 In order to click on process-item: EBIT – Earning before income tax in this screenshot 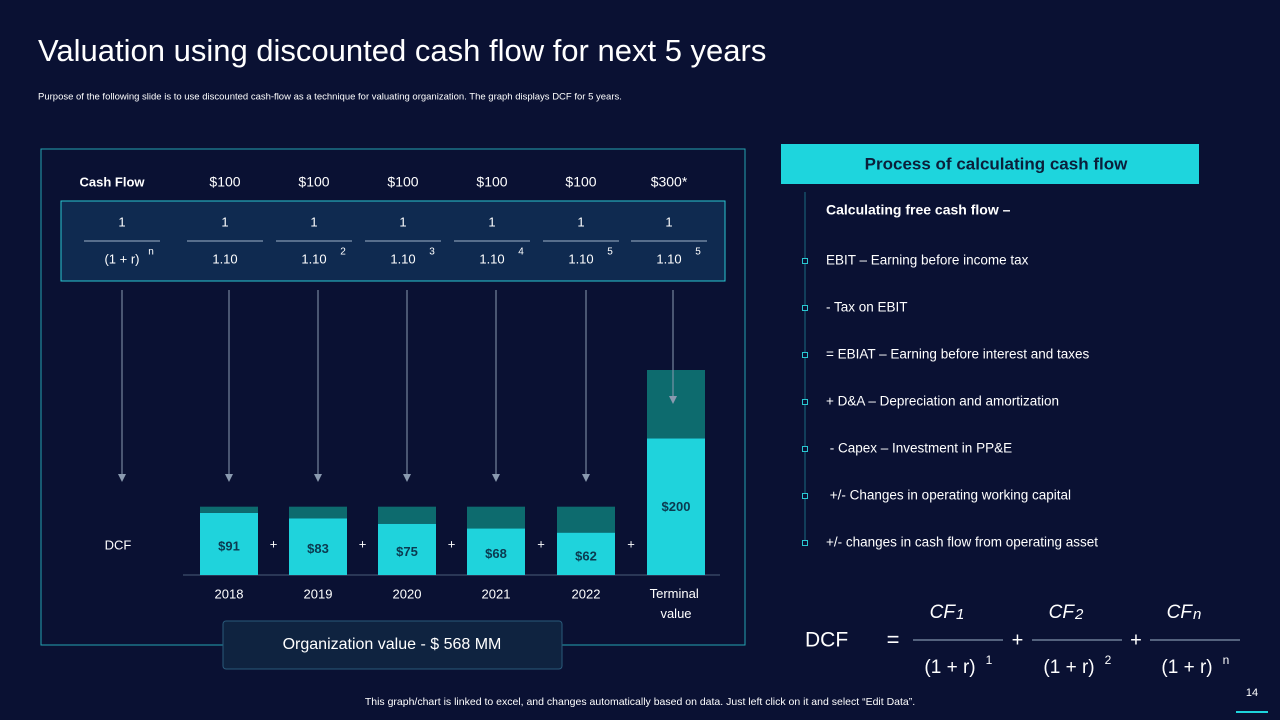, I will do `click(927, 260)`.